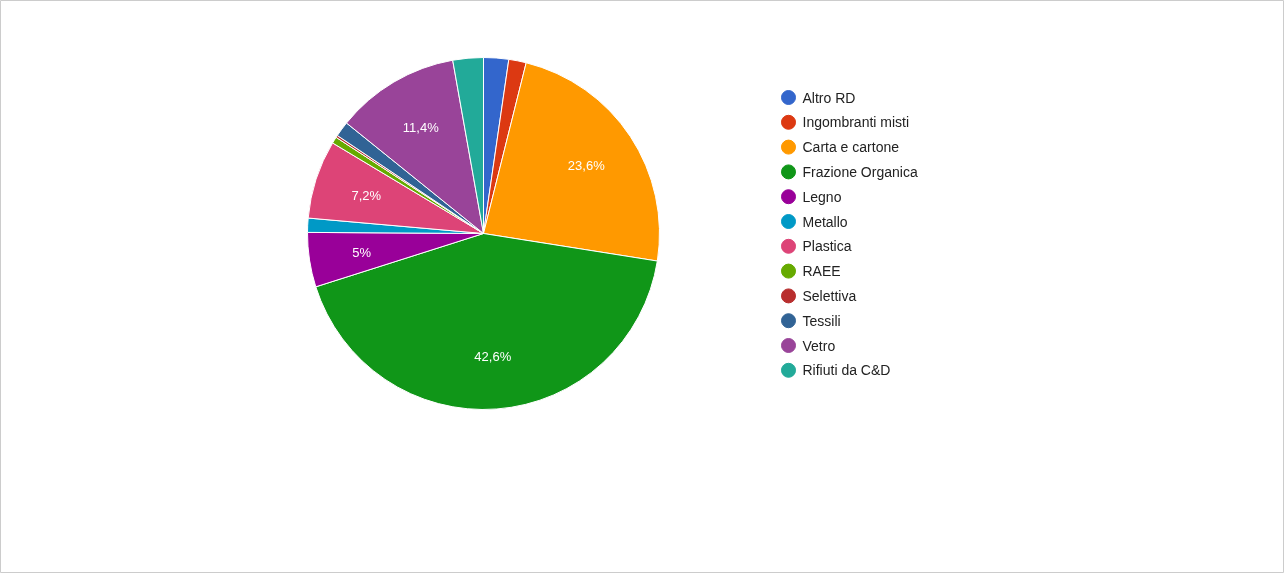  I want to click on legend-label: Legno, so click(822, 196).